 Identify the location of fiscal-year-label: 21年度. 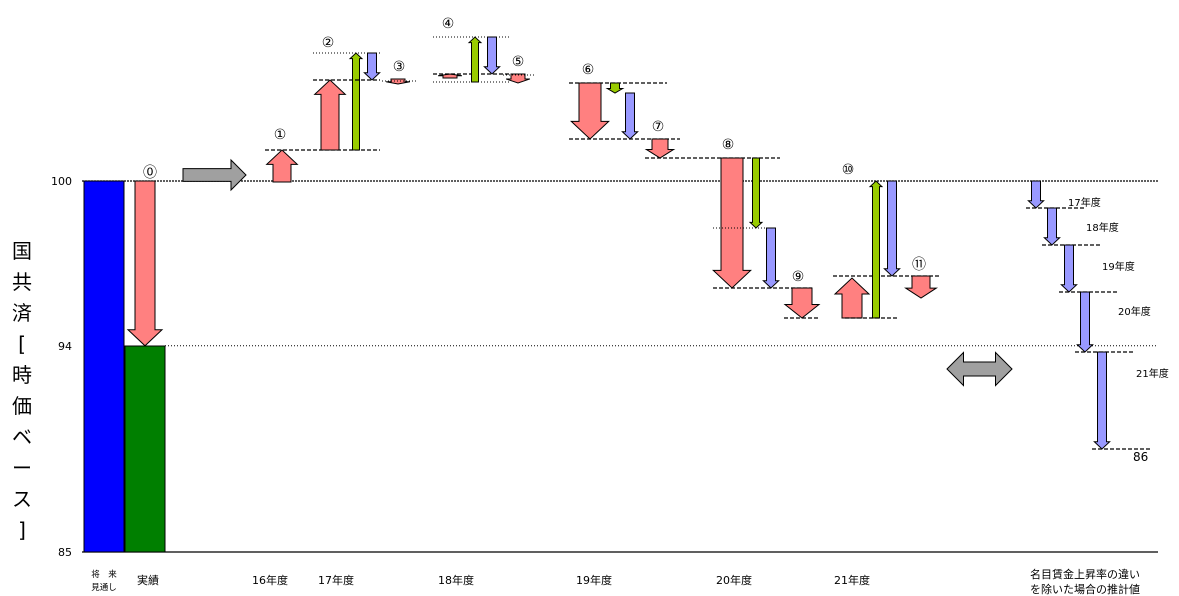
(1152, 373).